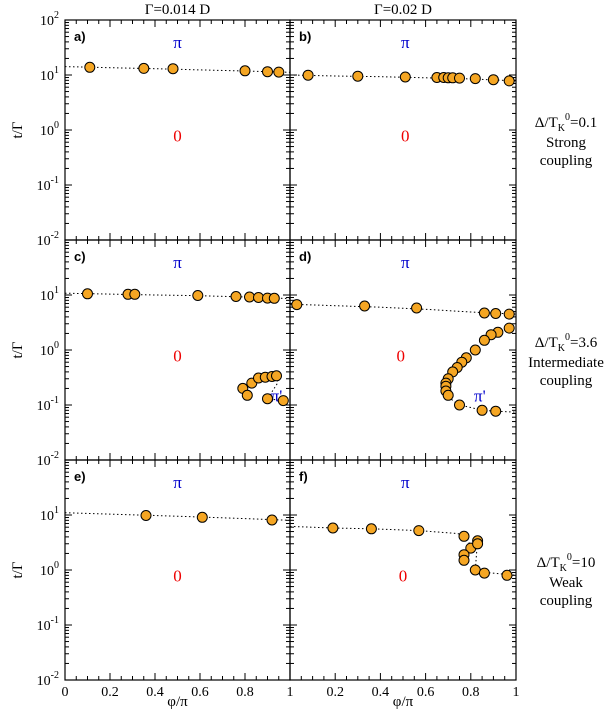 The width and height of the screenshot is (614, 715). I want to click on y-tick-label: 10⁰, so click(49, 569).